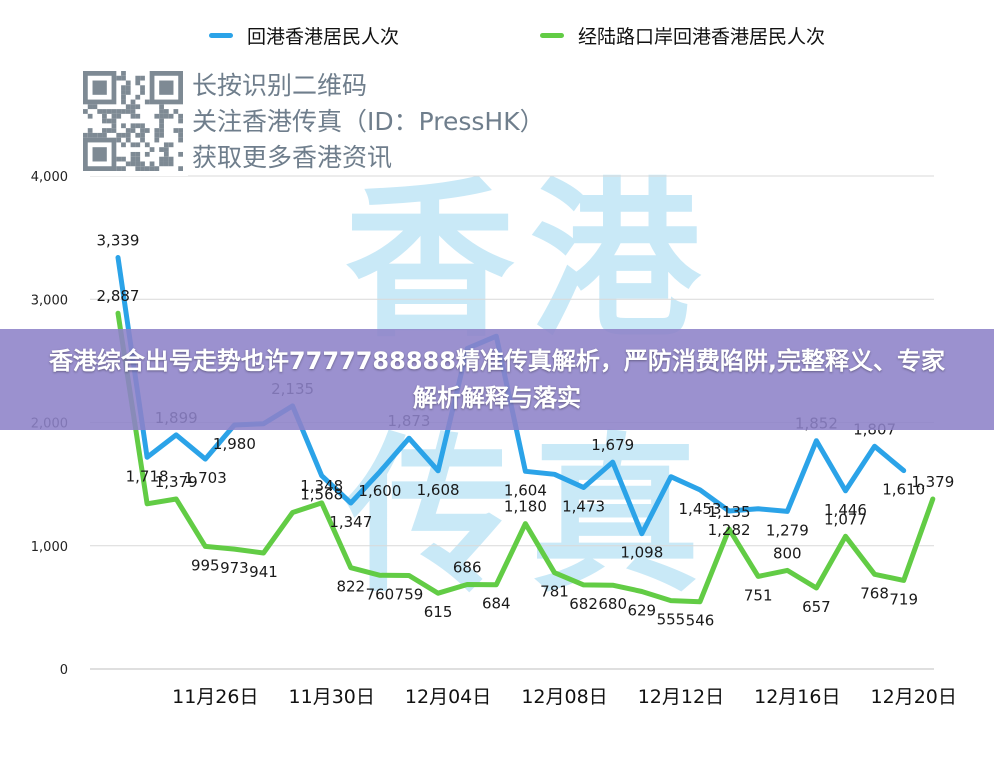 This screenshot has height=758, width=994. Describe the element at coordinates (641, 553) in the screenshot. I see `data-label-series1: 1,098` at that location.